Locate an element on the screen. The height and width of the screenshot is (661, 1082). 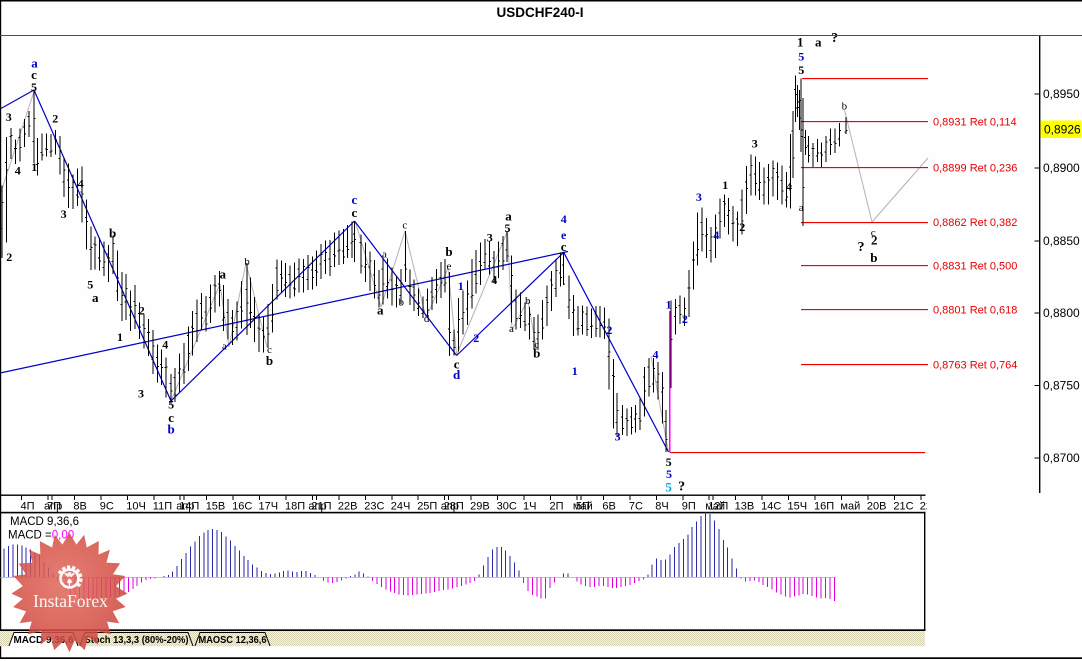
svg-text: 0,8862 Ret 0,382 is located at coordinates (975, 223).